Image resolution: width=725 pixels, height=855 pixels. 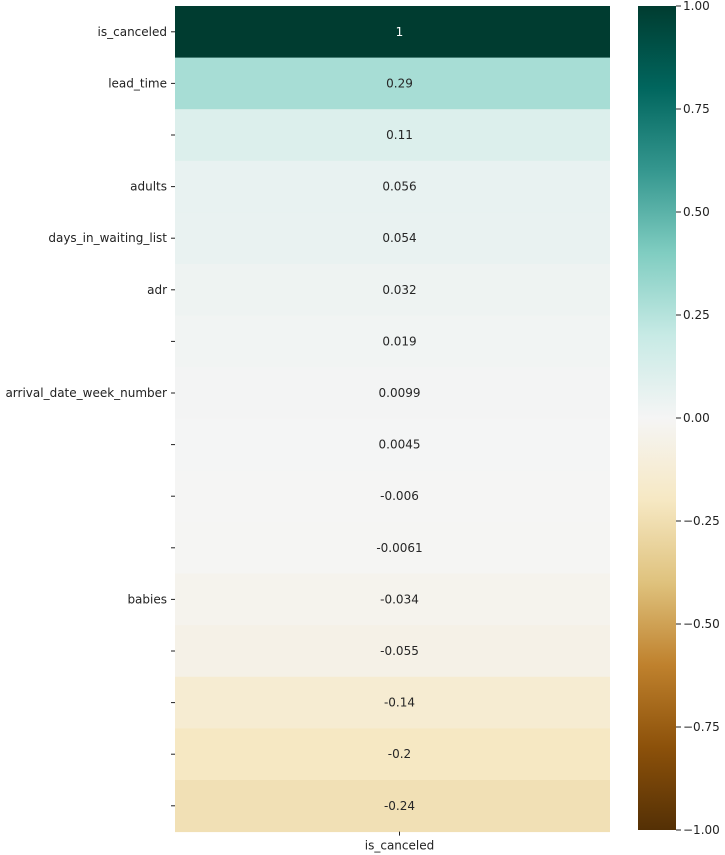 I want to click on colorbar-tick-label: 0.50, so click(x=696, y=212).